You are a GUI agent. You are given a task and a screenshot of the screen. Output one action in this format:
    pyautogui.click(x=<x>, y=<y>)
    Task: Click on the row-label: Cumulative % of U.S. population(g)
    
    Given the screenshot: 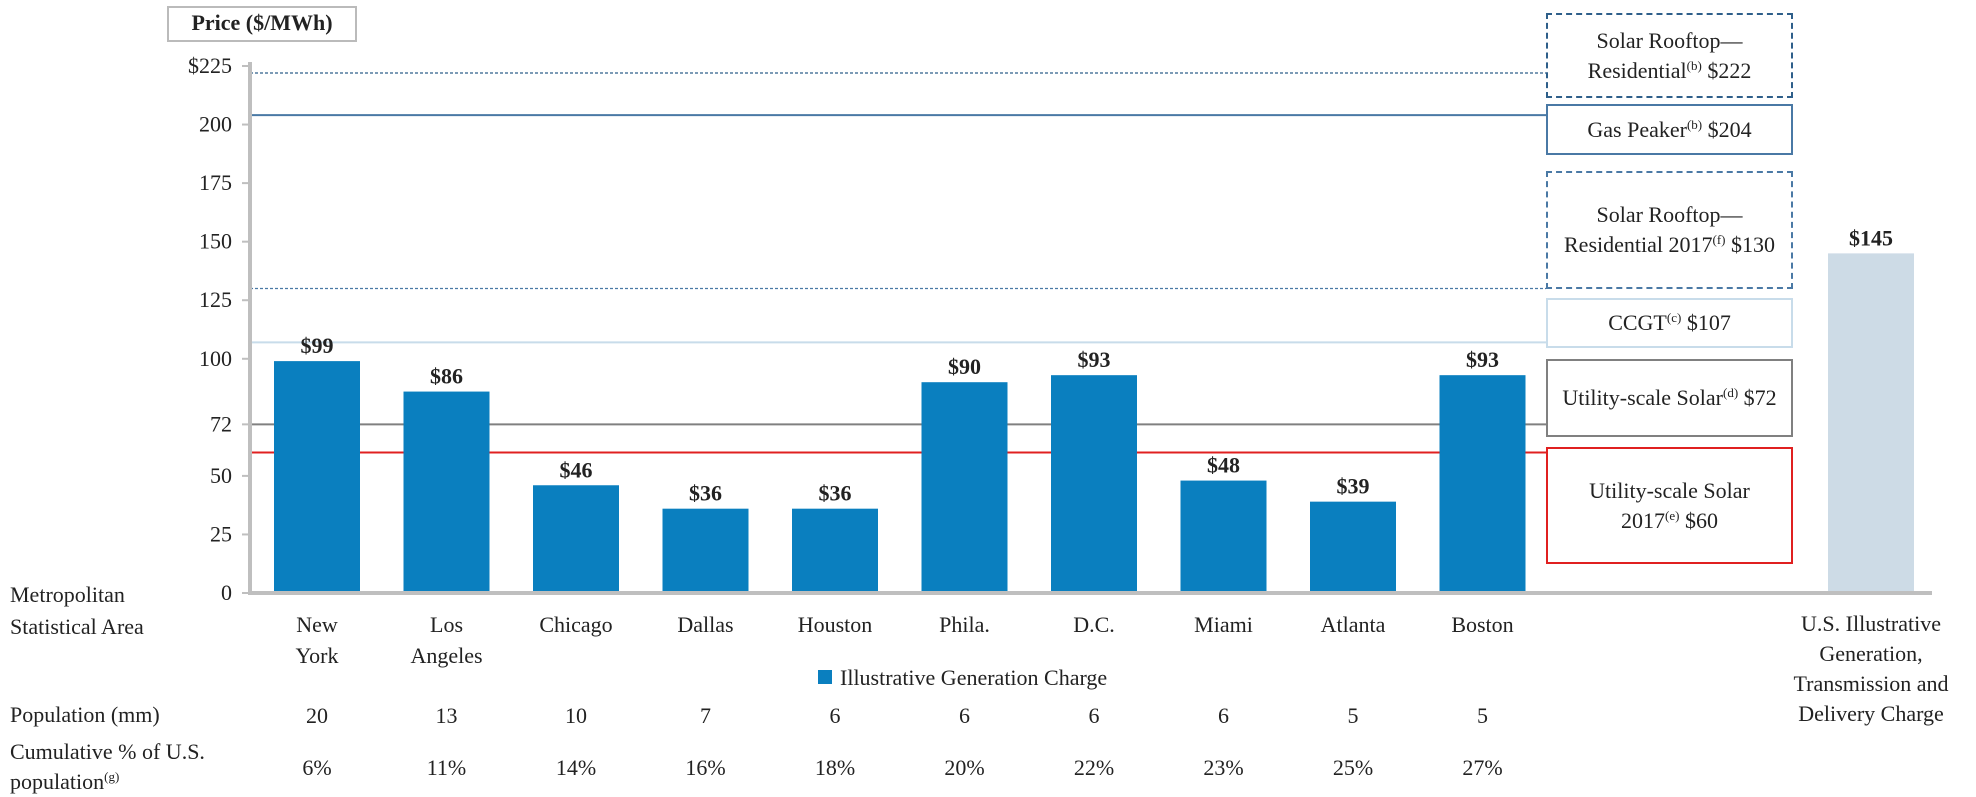 What is the action you would take?
    pyautogui.click(x=110, y=767)
    